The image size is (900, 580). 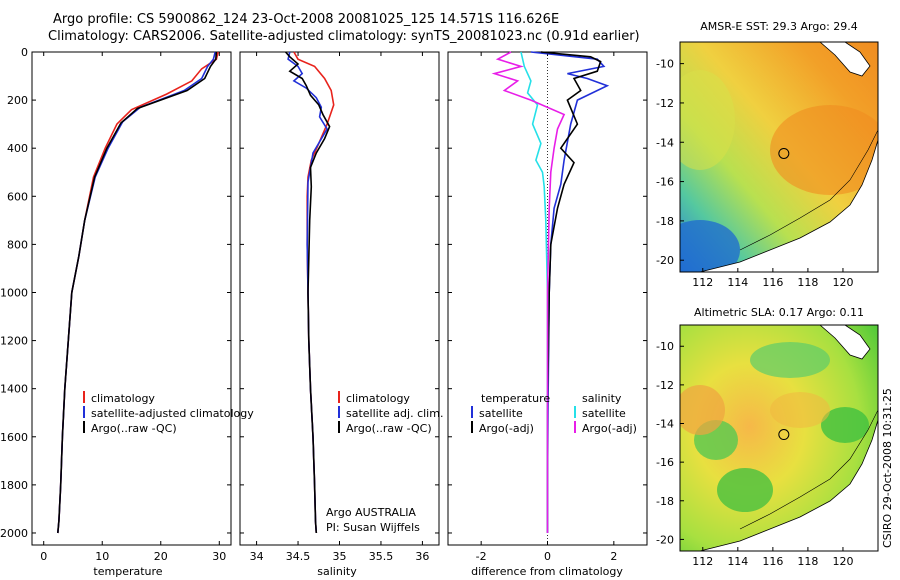 What do you see at coordinates (481, 556) in the screenshot?
I see `x-tick-label: -2` at bounding box center [481, 556].